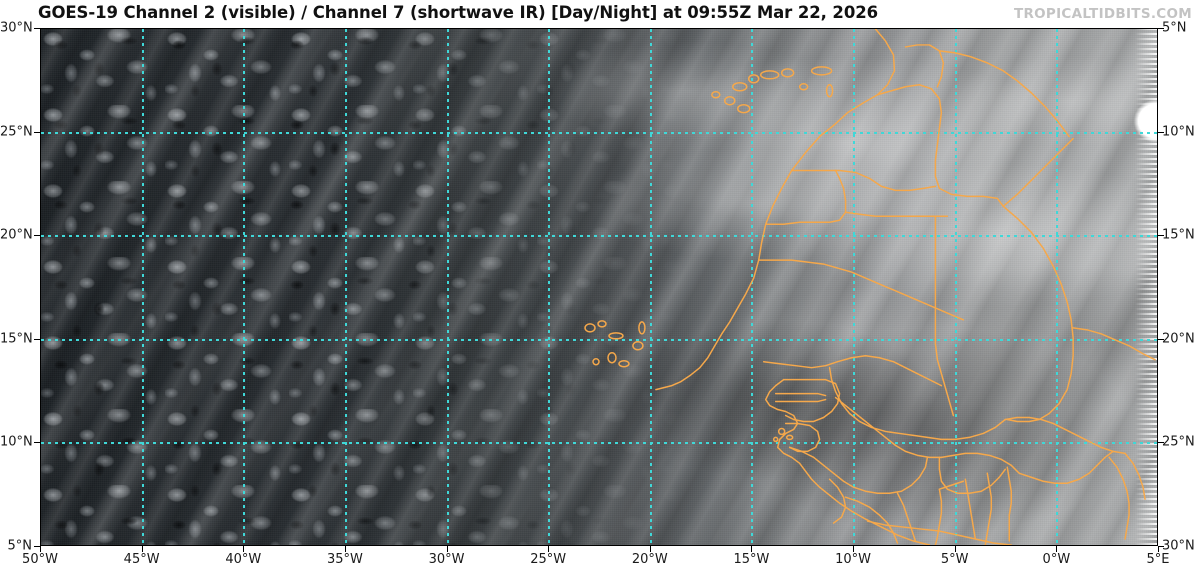 The height and width of the screenshot is (571, 1200). I want to click on x-axis-label: 20°W, so click(649, 559).